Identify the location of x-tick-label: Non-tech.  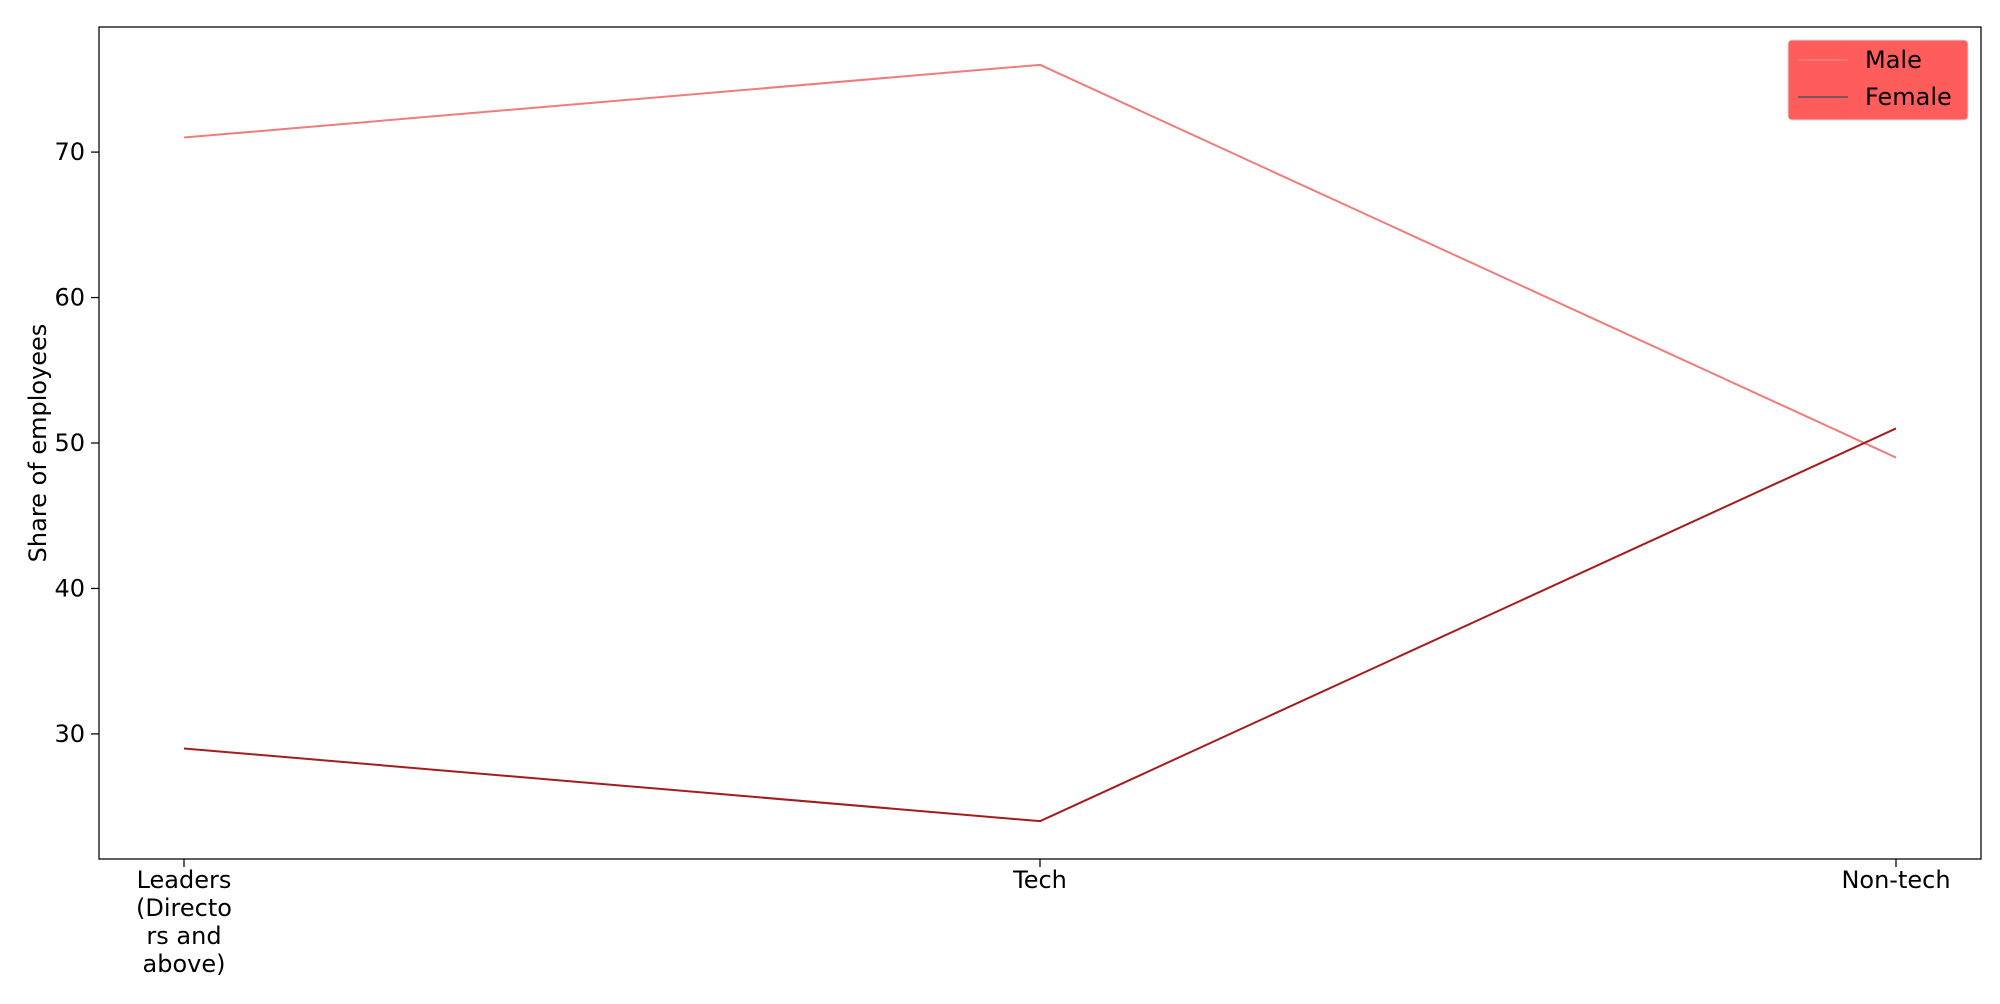
(1895, 880).